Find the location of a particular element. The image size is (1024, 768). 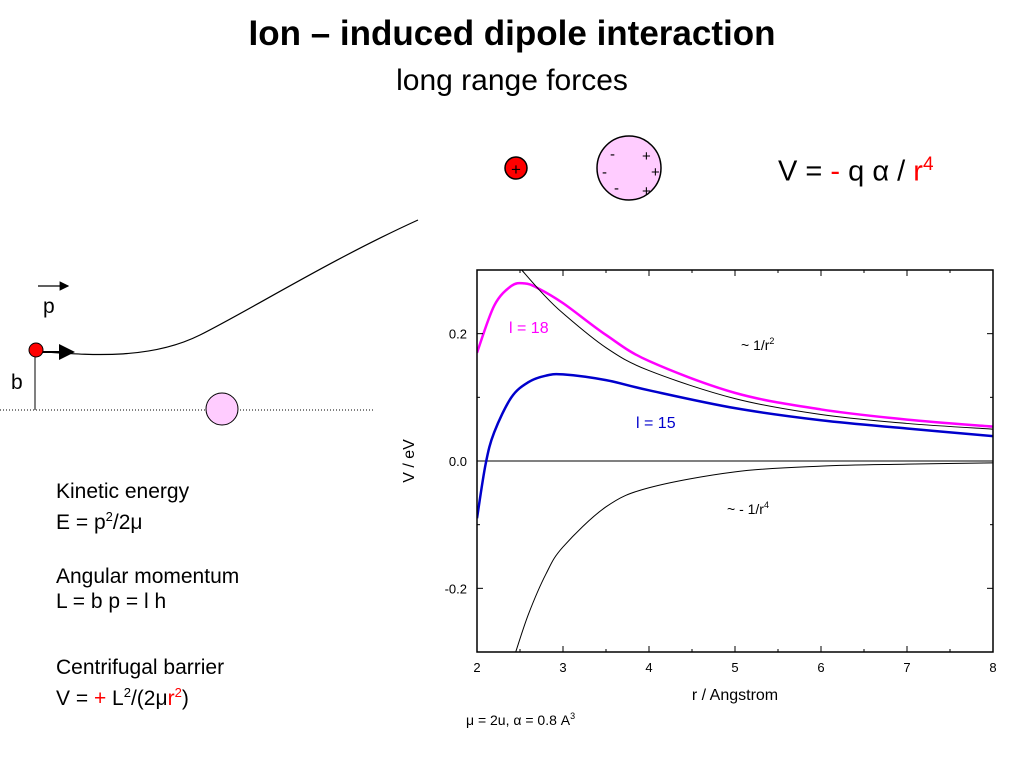

formula-q: q is located at coordinates (856, 171).